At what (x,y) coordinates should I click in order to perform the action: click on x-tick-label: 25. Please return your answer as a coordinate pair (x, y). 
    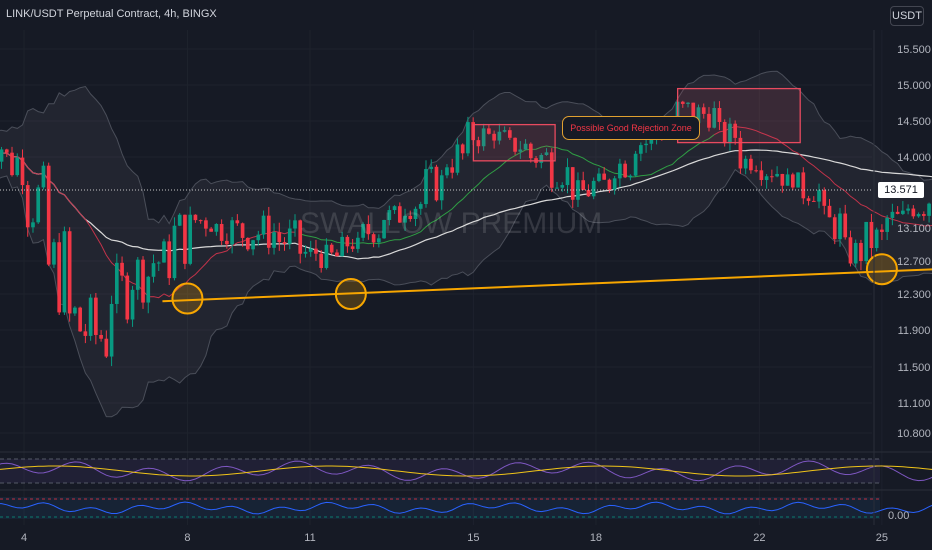
    Looking at the image, I should click on (882, 538).